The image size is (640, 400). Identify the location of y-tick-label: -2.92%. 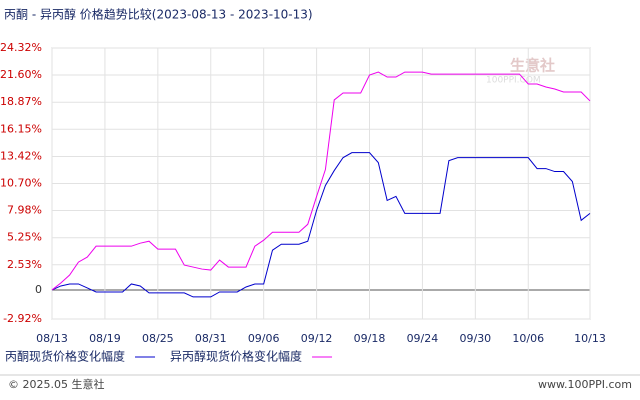
(22, 318).